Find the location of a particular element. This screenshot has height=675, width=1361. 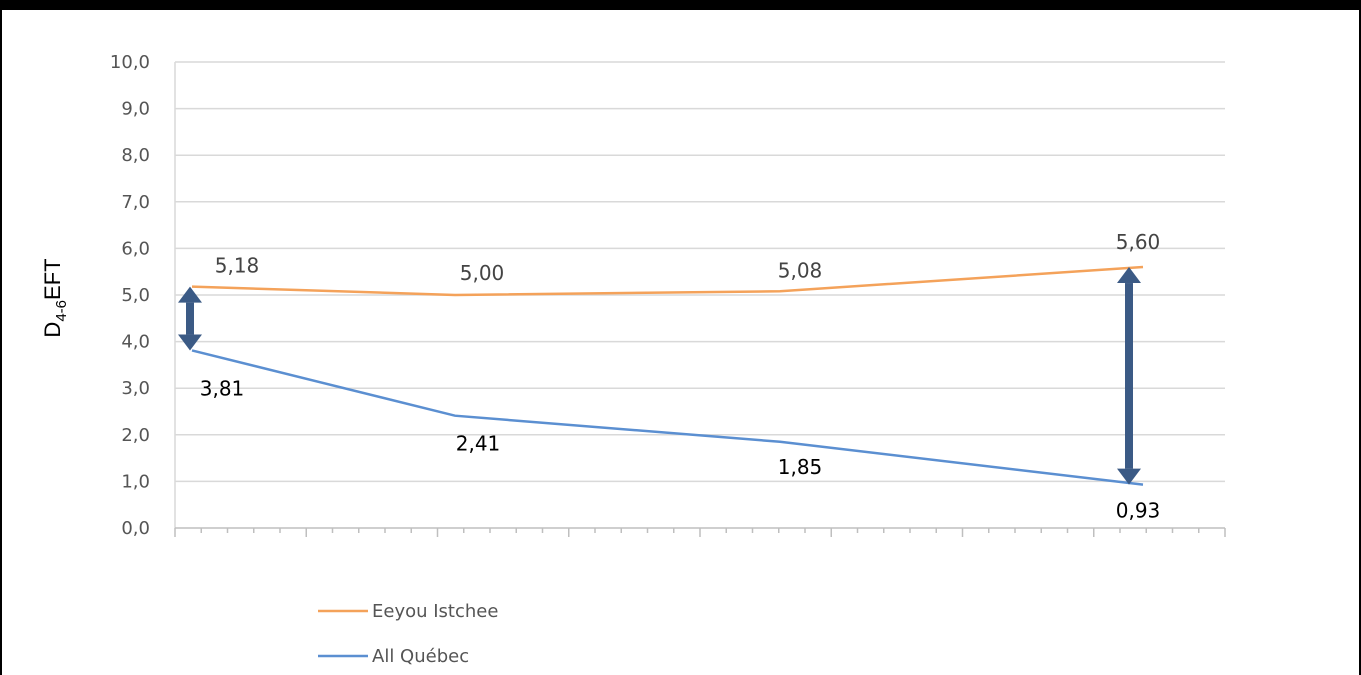

y-tick-label: 0,0 is located at coordinates (135, 528).